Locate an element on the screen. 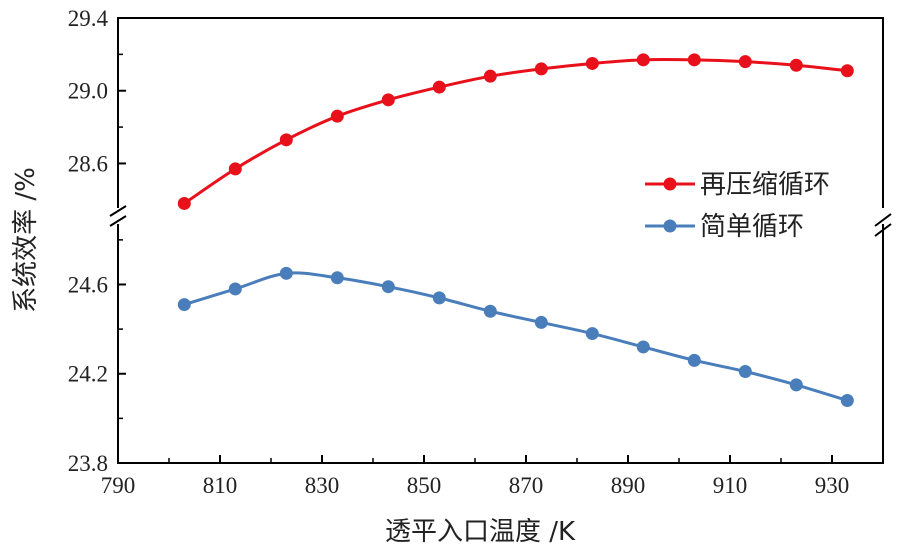 The image size is (901, 554). y-axis-break-left is located at coordinates (118, 216).